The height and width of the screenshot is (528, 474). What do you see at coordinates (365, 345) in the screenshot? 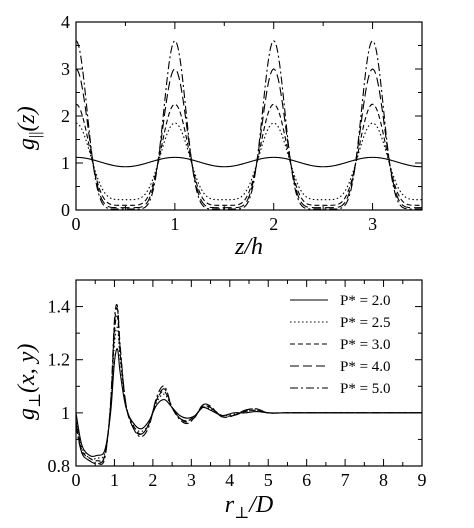
I see `legend-label-3: P* = 3.0` at bounding box center [365, 345].